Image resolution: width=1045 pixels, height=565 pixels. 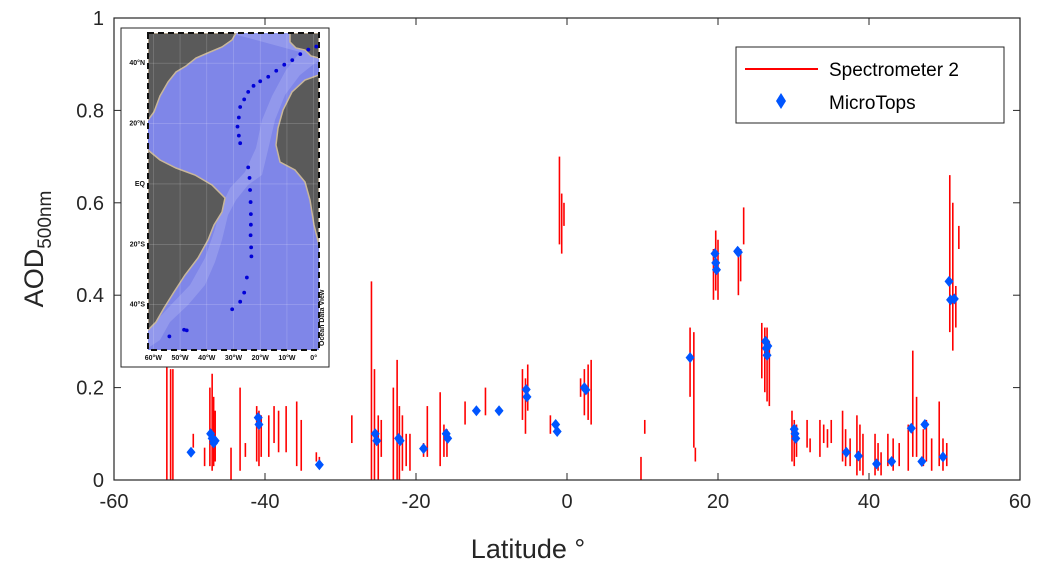 What do you see at coordinates (154, 358) in the screenshot?
I see `map-lon-label: 60°W` at bounding box center [154, 358].